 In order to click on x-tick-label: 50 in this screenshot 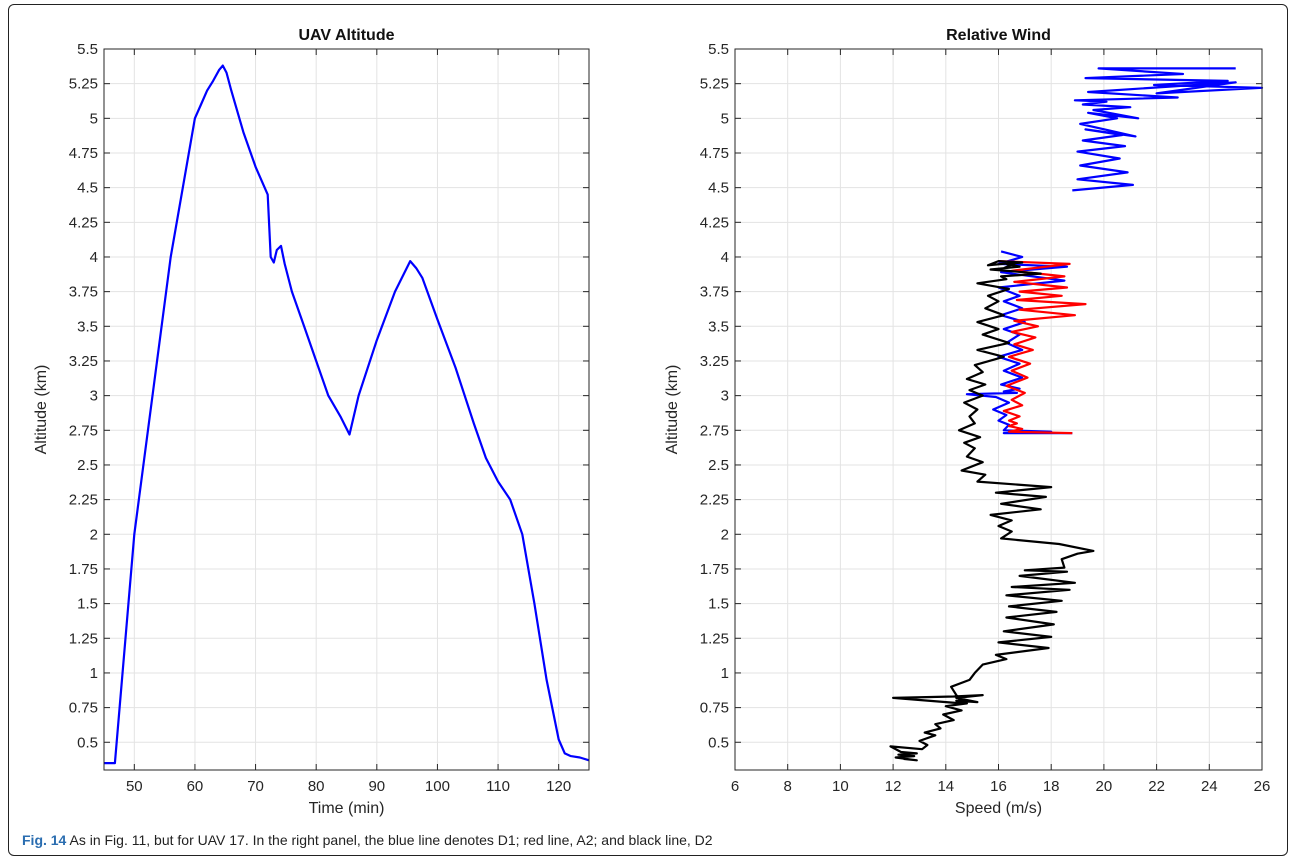, I will do `click(134, 786)`.